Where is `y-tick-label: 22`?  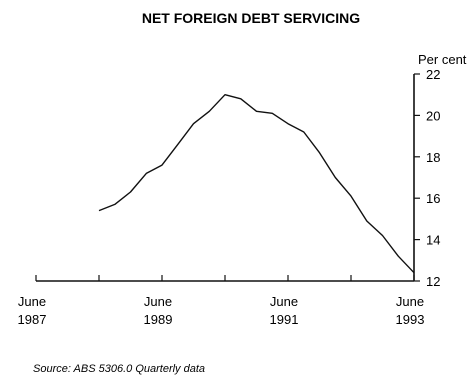 y-tick-label: 22 is located at coordinates (433, 74).